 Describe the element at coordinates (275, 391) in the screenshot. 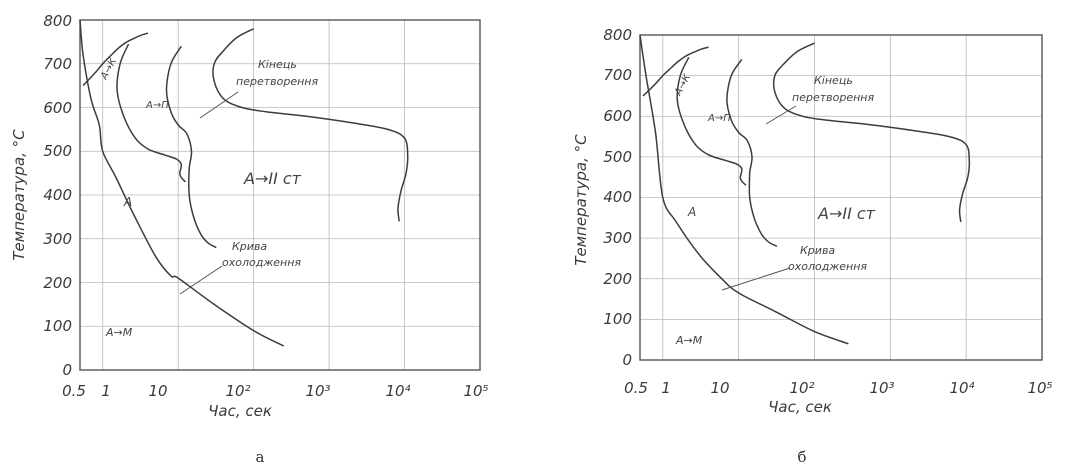

I see `x-ticks-a: 0.5 1 10 10² 10³ 10⁴ 10⁵` at that location.